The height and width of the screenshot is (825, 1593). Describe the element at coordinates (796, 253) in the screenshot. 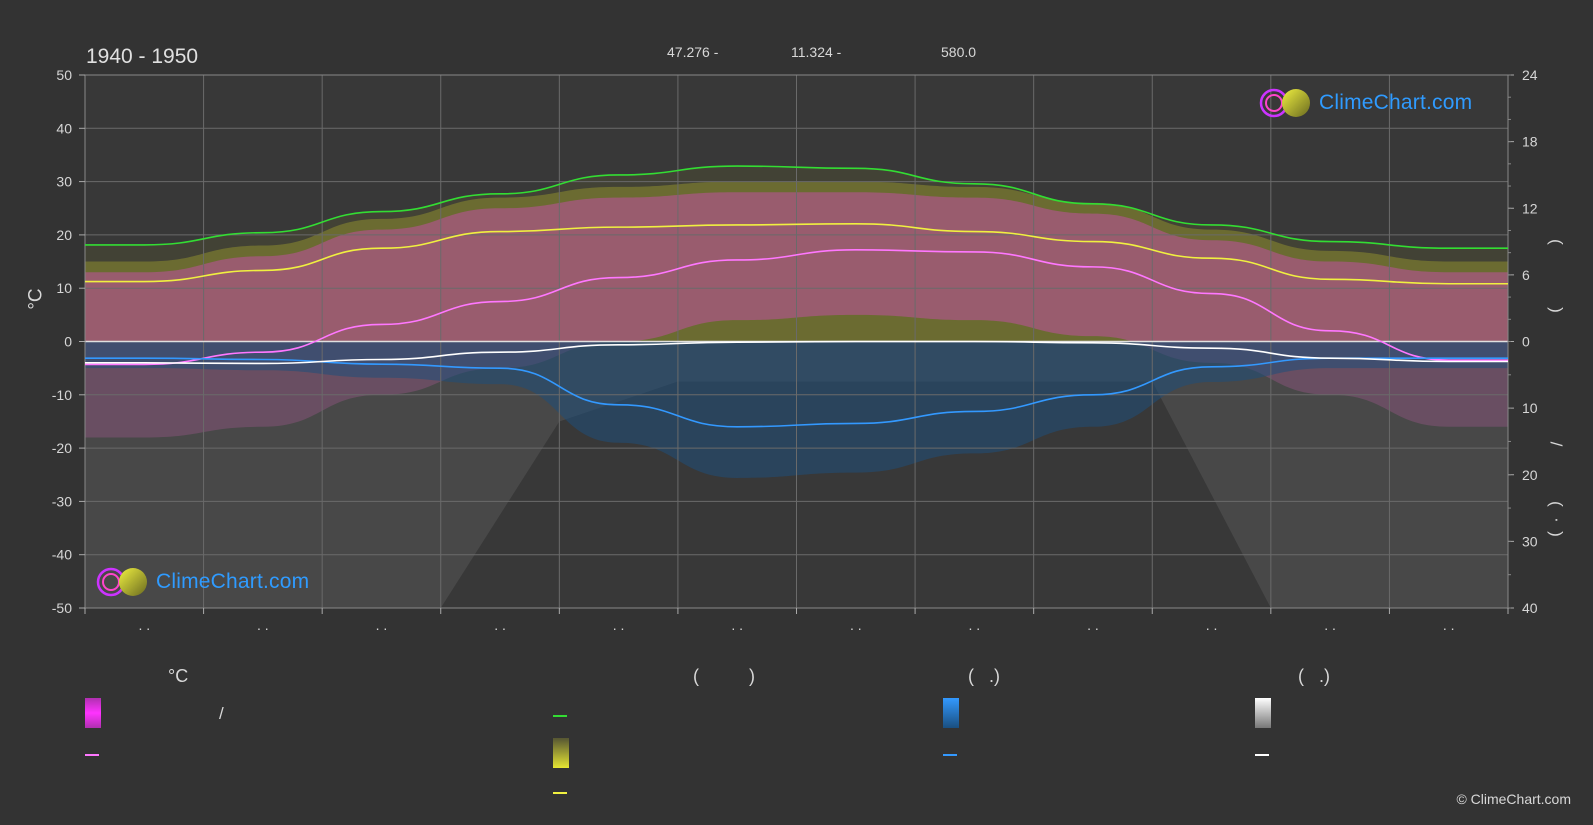

I see `sunshine-series-line` at that location.